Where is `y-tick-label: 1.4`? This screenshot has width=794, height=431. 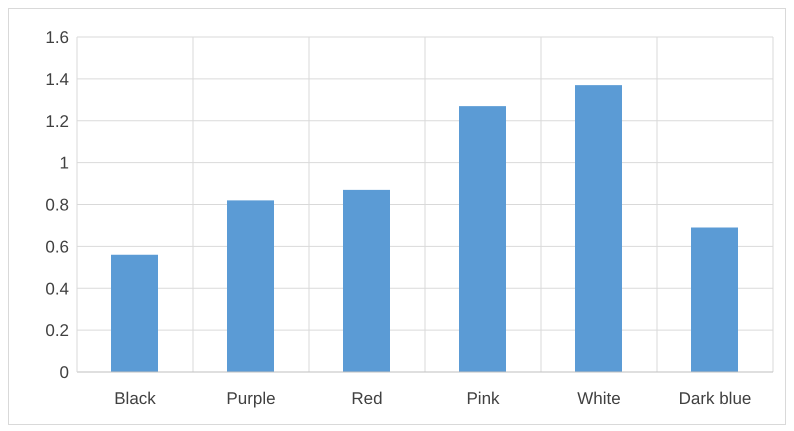 y-tick-label: 1.4 is located at coordinates (57, 79).